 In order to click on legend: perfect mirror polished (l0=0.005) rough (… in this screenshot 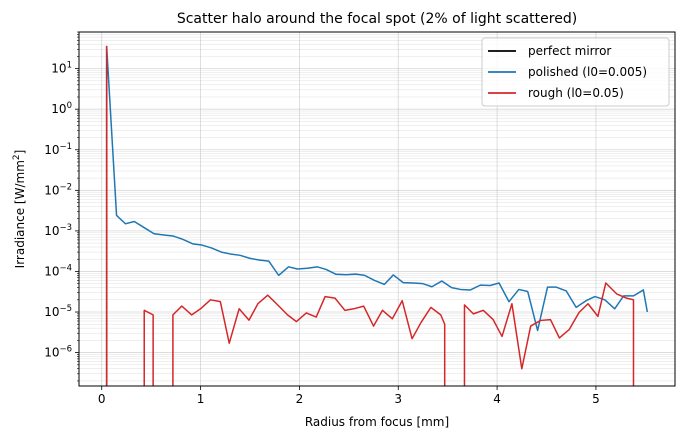, I will do `click(575, 72)`.